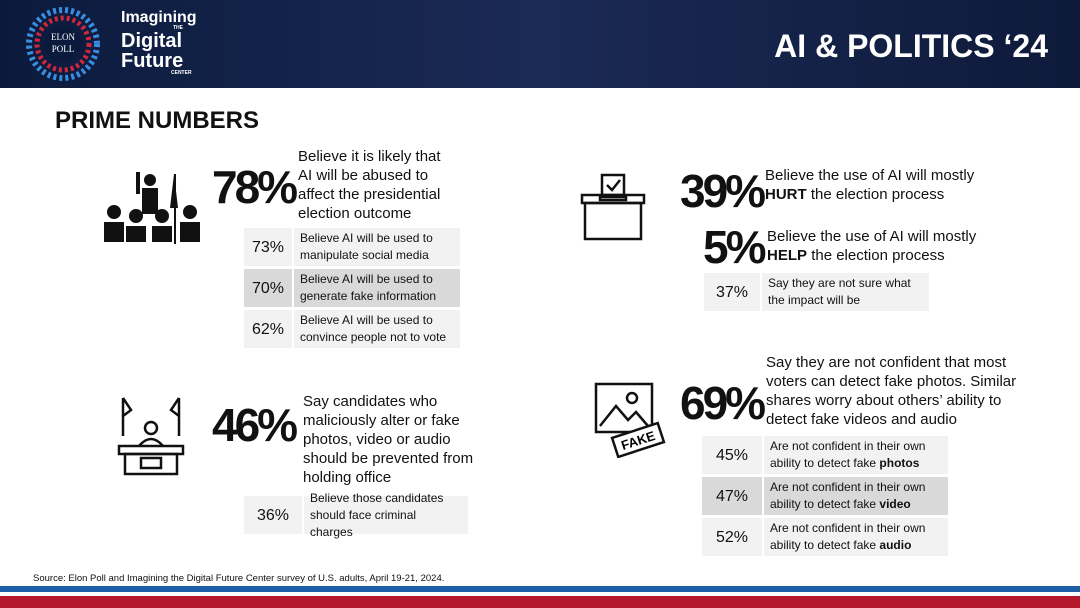  I want to click on brand-line: Future, so click(152, 61).